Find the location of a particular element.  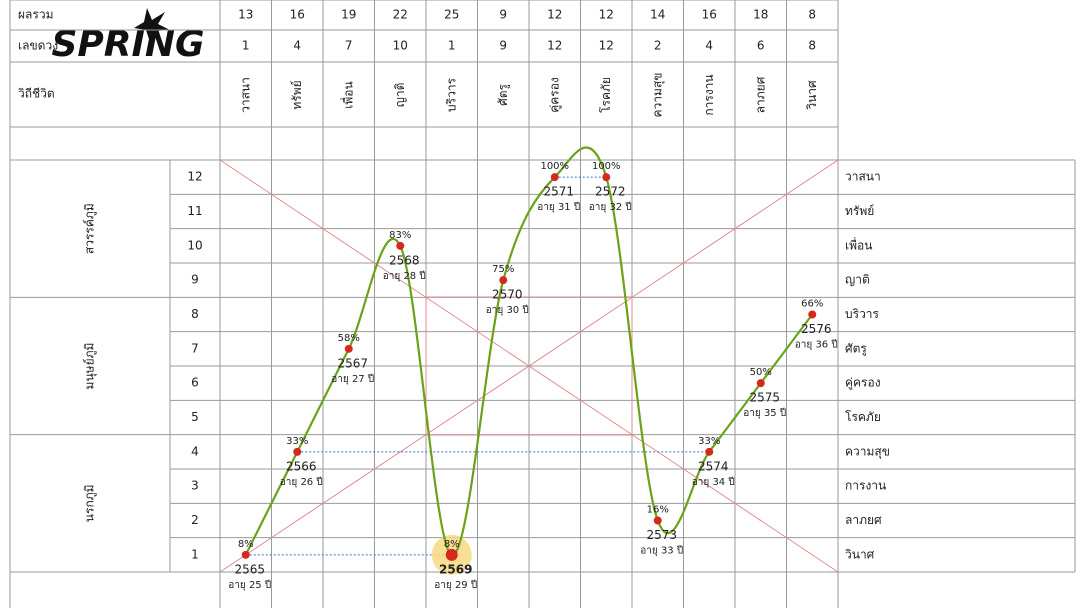

cell: 6 is located at coordinates (761, 46).